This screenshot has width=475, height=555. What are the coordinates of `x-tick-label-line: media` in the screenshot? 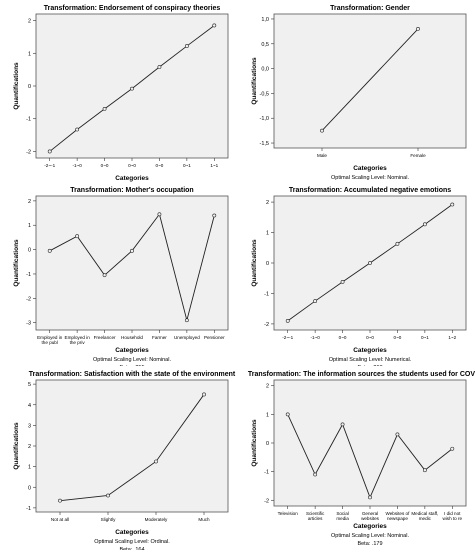 It's located at (342, 518).